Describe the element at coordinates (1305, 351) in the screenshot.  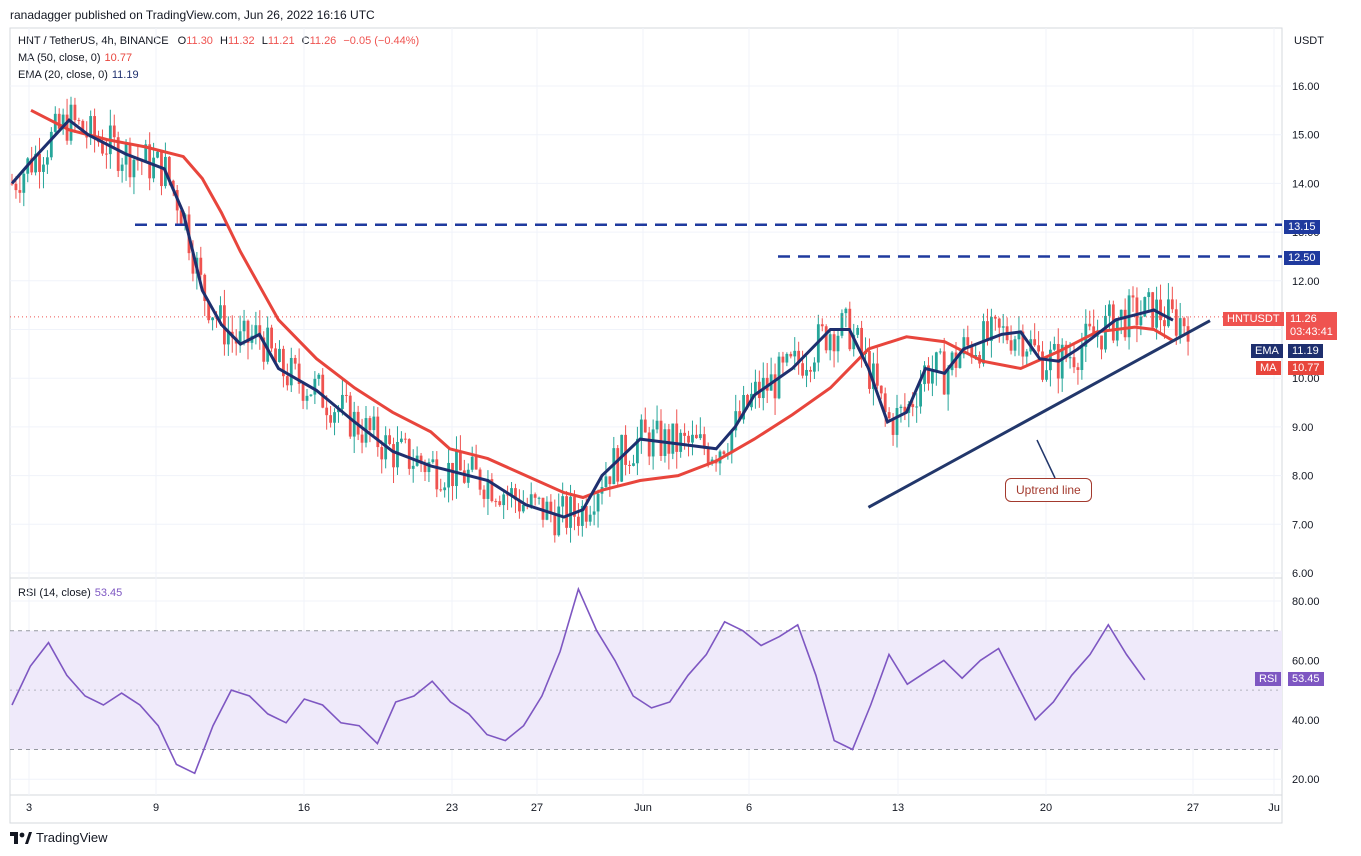
I see `ema-tag-value: 11.19` at that location.